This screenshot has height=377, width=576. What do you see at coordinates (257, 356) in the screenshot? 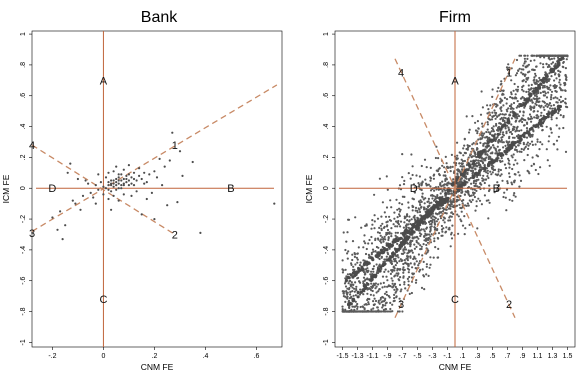
I see `bank-x-tick-label: .6` at bounding box center [257, 356].